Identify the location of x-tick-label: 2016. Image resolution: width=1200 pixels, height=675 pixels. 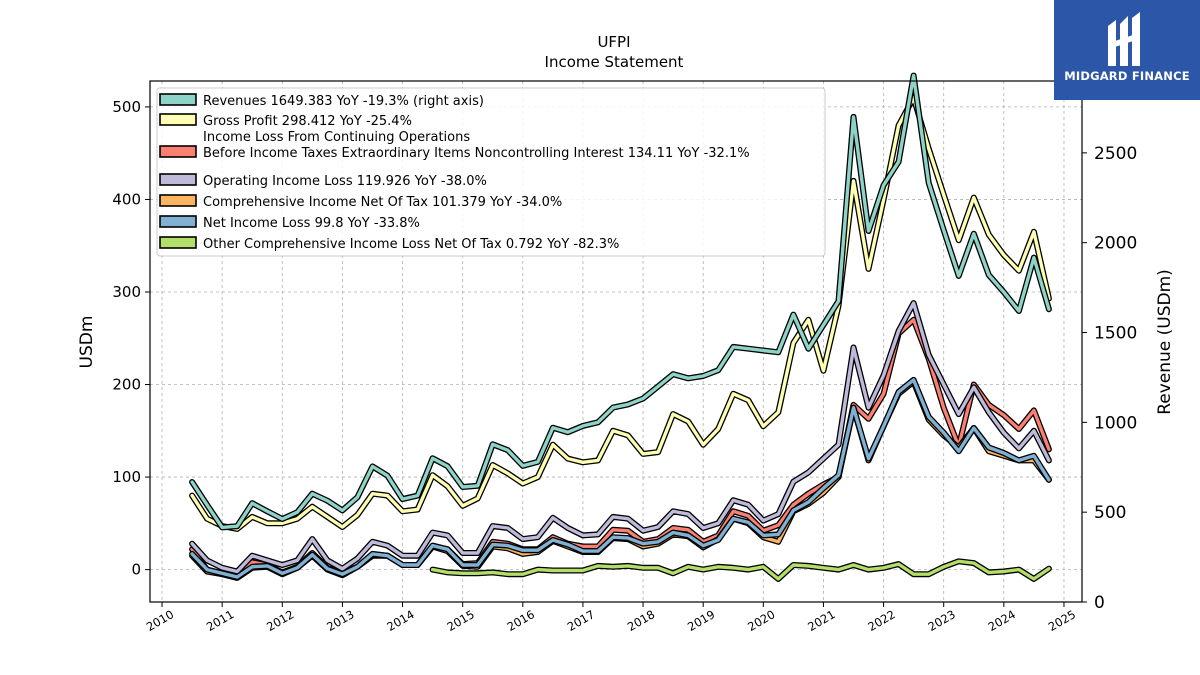
(521, 620).